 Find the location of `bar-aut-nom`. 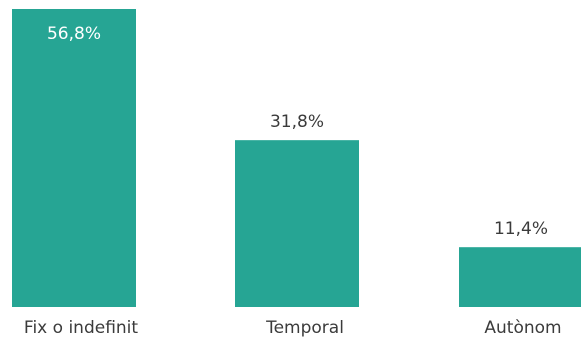

bar-aut-nom is located at coordinates (520, 277).